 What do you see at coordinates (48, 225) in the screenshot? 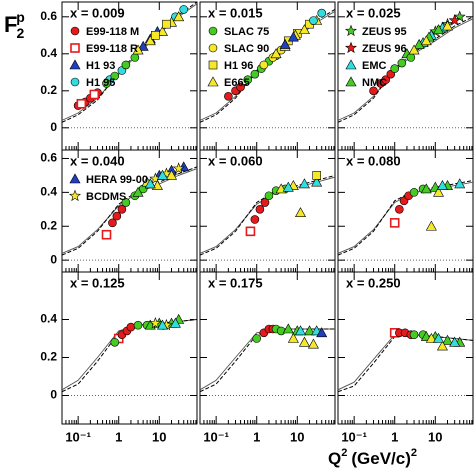
I see `y-tick-label: 0.2` at bounding box center [48, 225].